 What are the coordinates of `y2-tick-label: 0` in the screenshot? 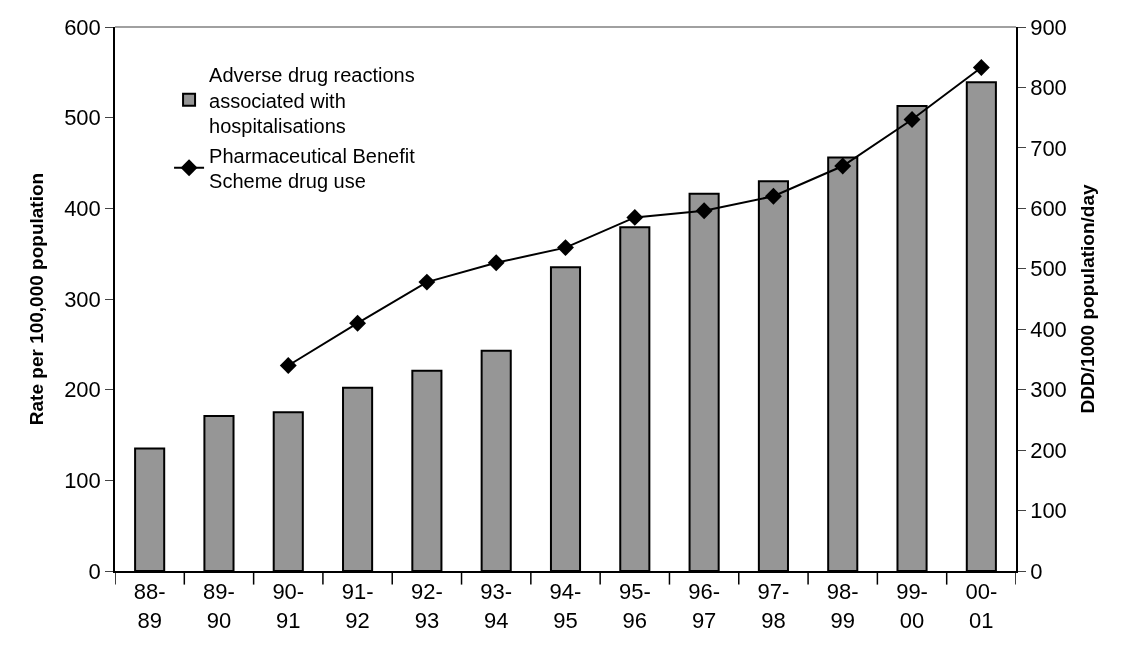 It's located at (1036, 571).